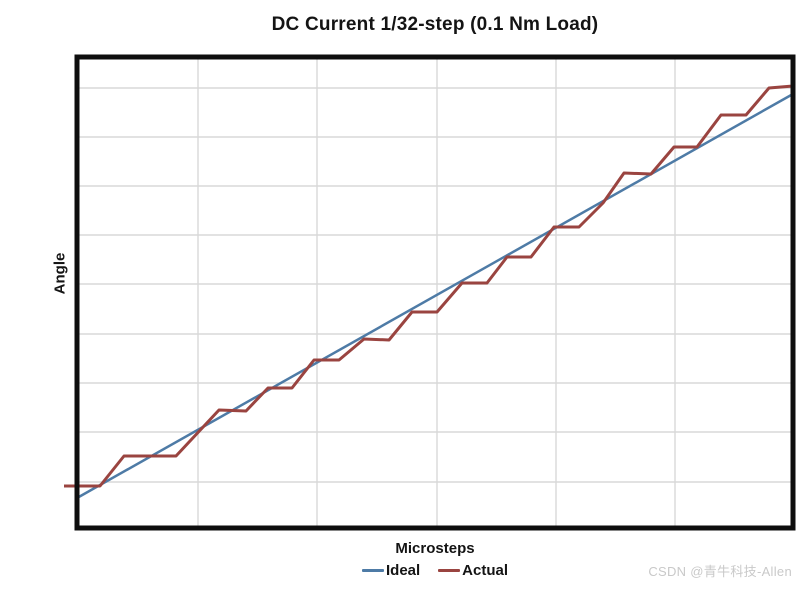 Image resolution: width=800 pixels, height=592 pixels. I want to click on legend-label-ideal: Ideal, so click(403, 570).